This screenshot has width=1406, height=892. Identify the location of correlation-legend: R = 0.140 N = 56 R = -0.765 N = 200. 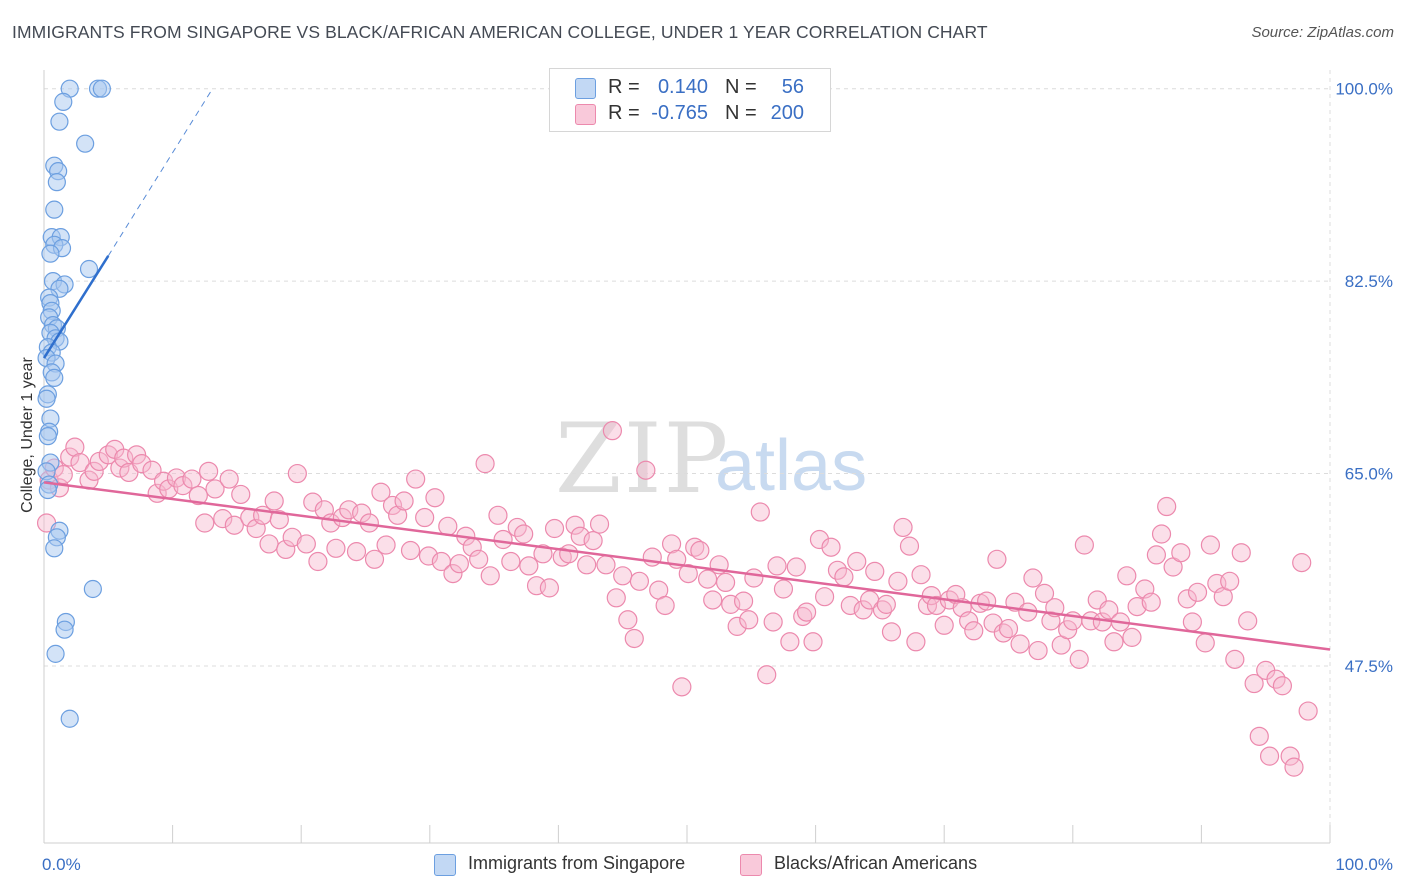
(690, 100).